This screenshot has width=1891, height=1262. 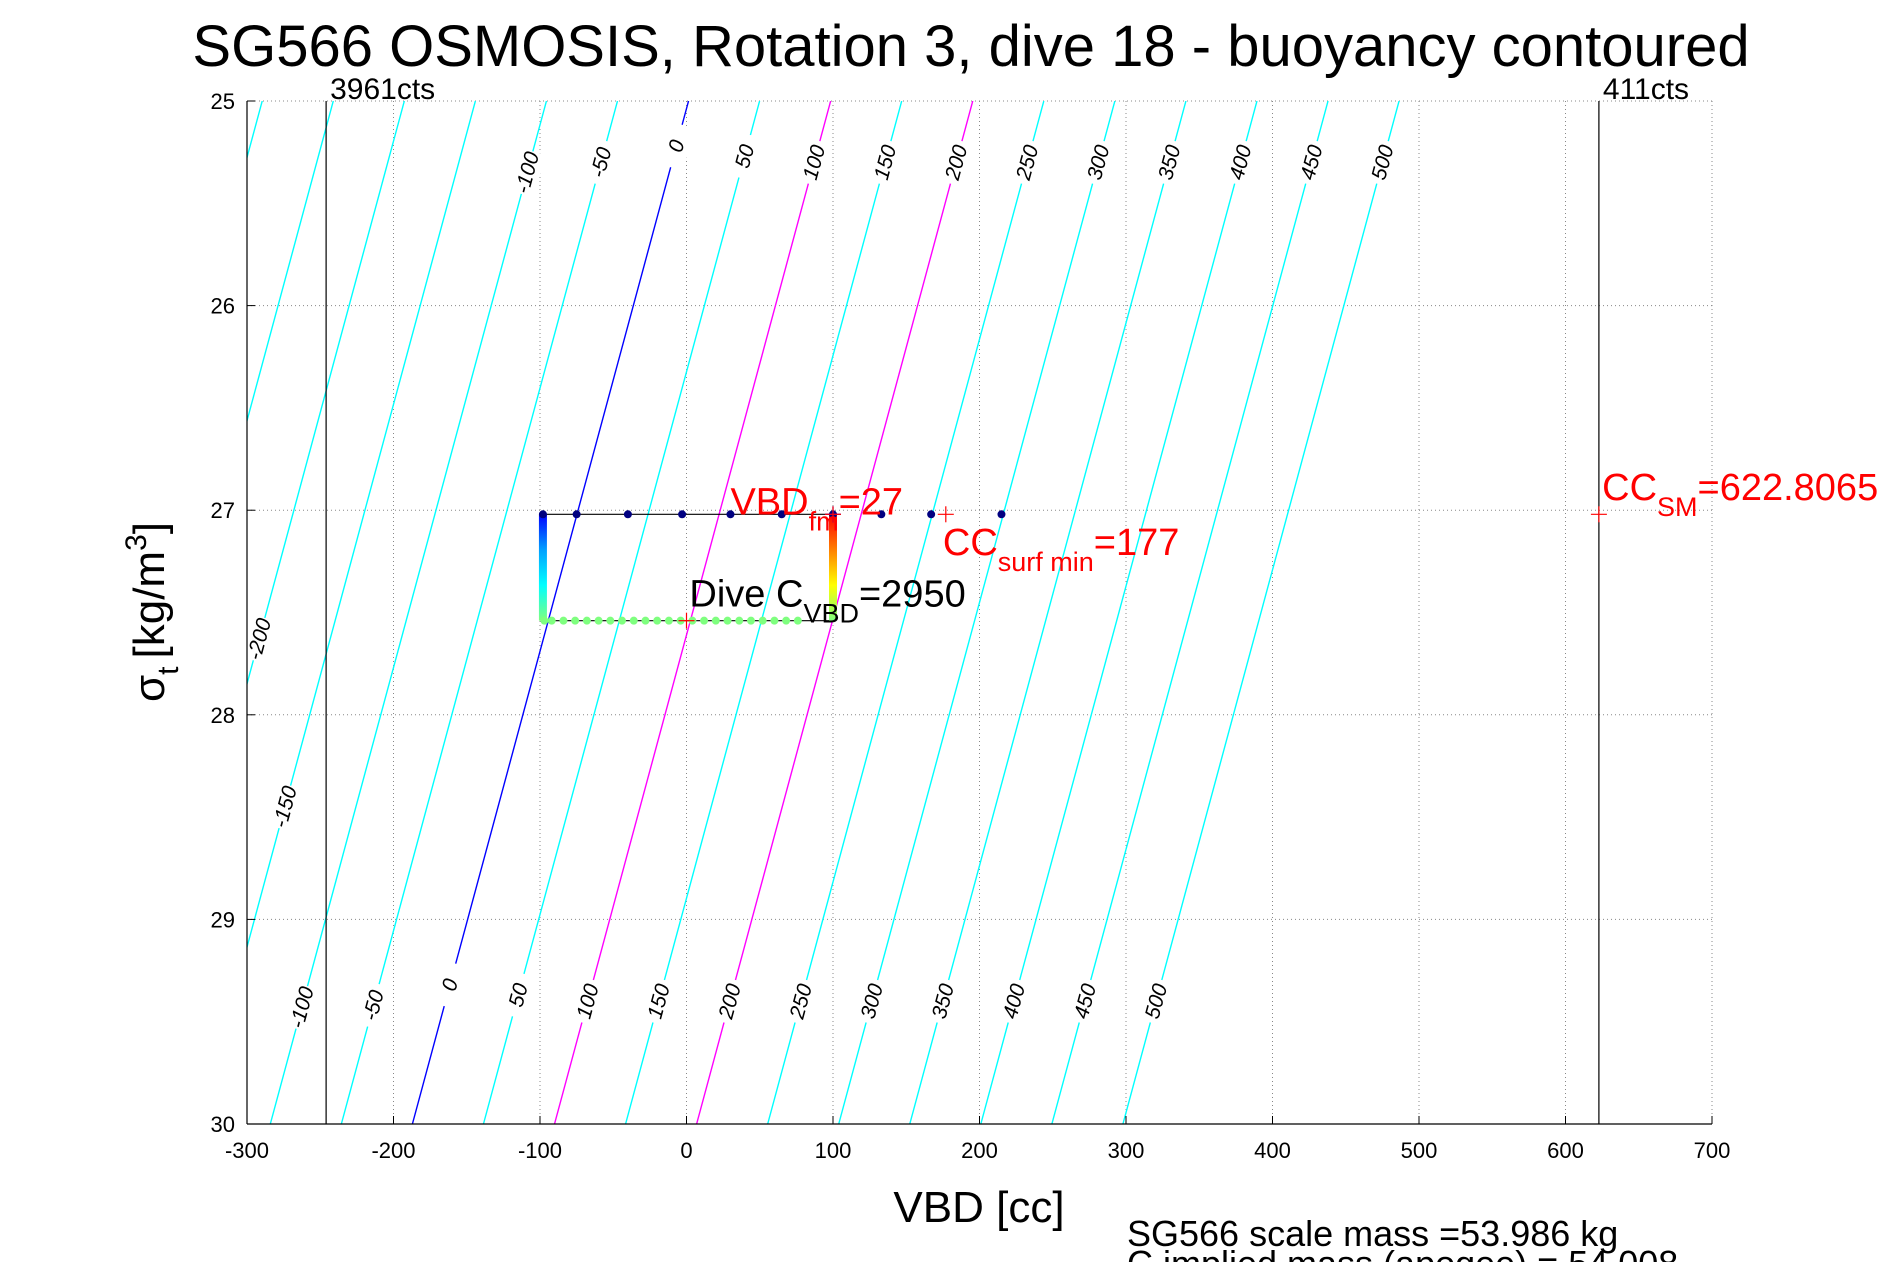 What do you see at coordinates (746, 594) in the screenshot?
I see `annotation-main: Dive C` at bounding box center [746, 594].